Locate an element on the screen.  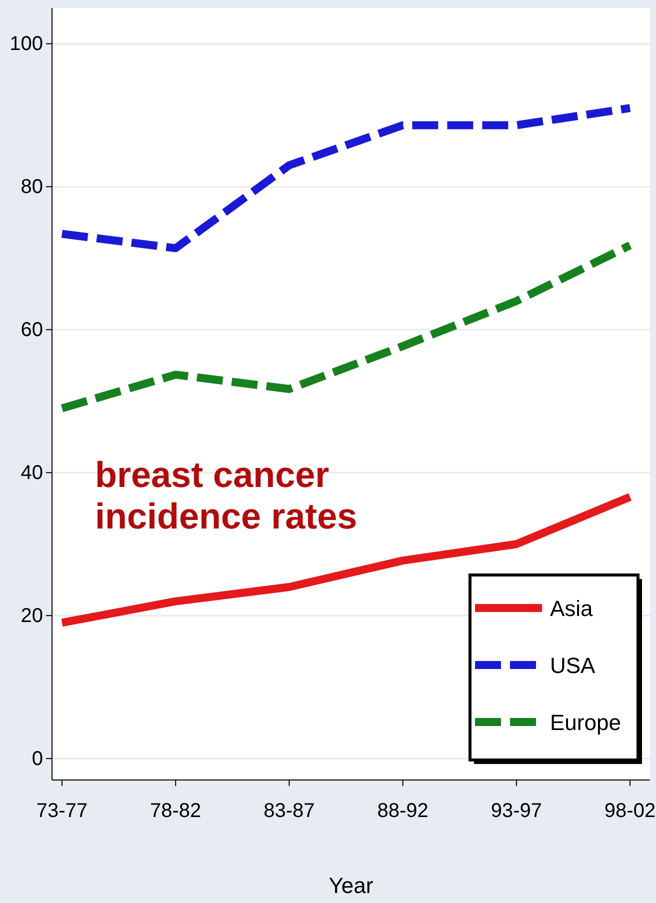
annotation: breast cancer incidence rates is located at coordinates (226, 495).